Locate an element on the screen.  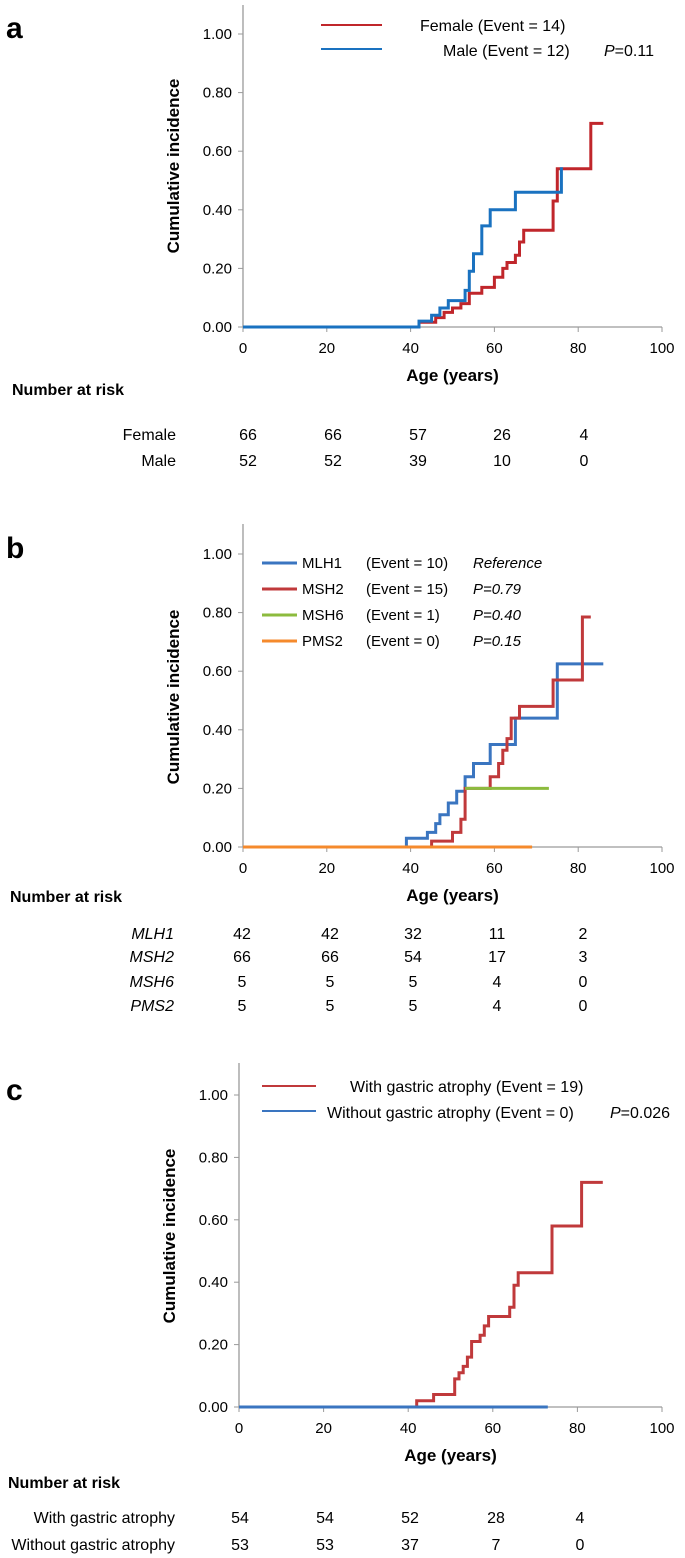
risk-row-label: Without gastric atrophy is located at coordinates (93, 1545).